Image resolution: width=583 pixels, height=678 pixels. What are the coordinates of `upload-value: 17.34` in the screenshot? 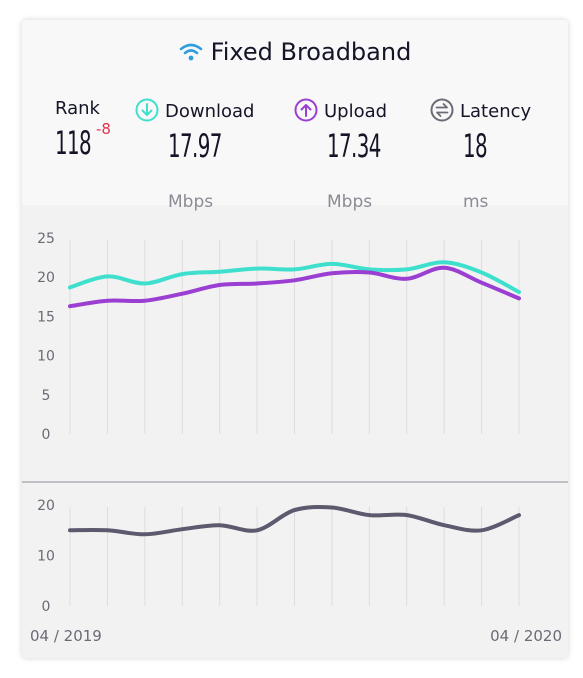 It's located at (354, 146).